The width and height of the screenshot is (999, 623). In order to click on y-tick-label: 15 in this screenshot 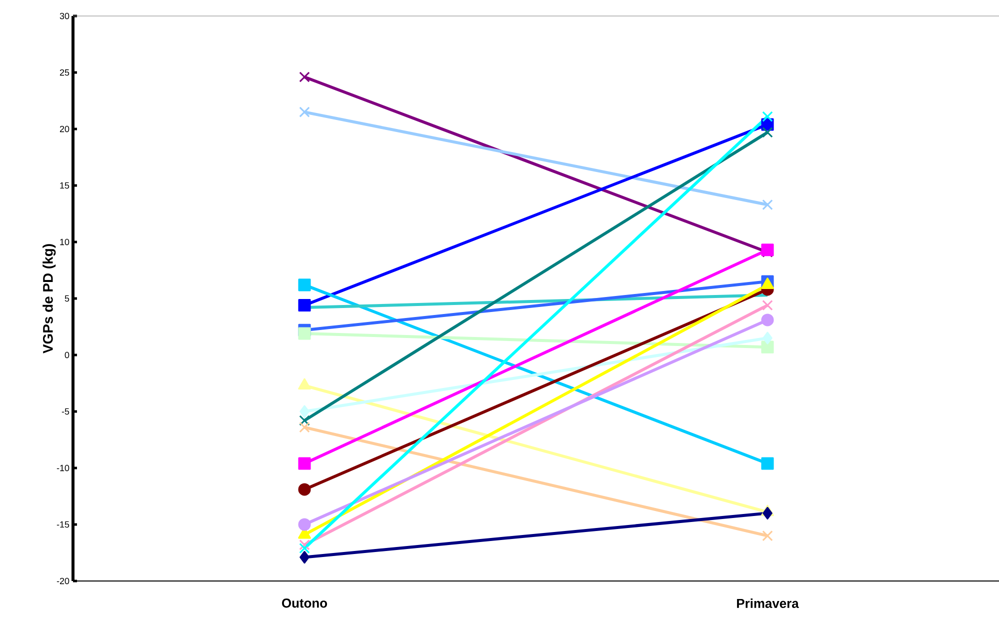, I will do `click(65, 185)`.